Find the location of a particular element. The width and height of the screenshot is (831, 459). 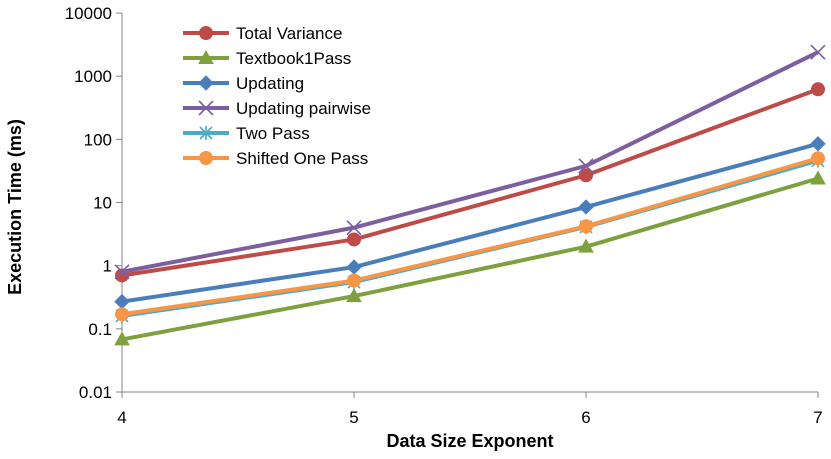

legend-entry: Updating pairwise is located at coordinates (277, 108).